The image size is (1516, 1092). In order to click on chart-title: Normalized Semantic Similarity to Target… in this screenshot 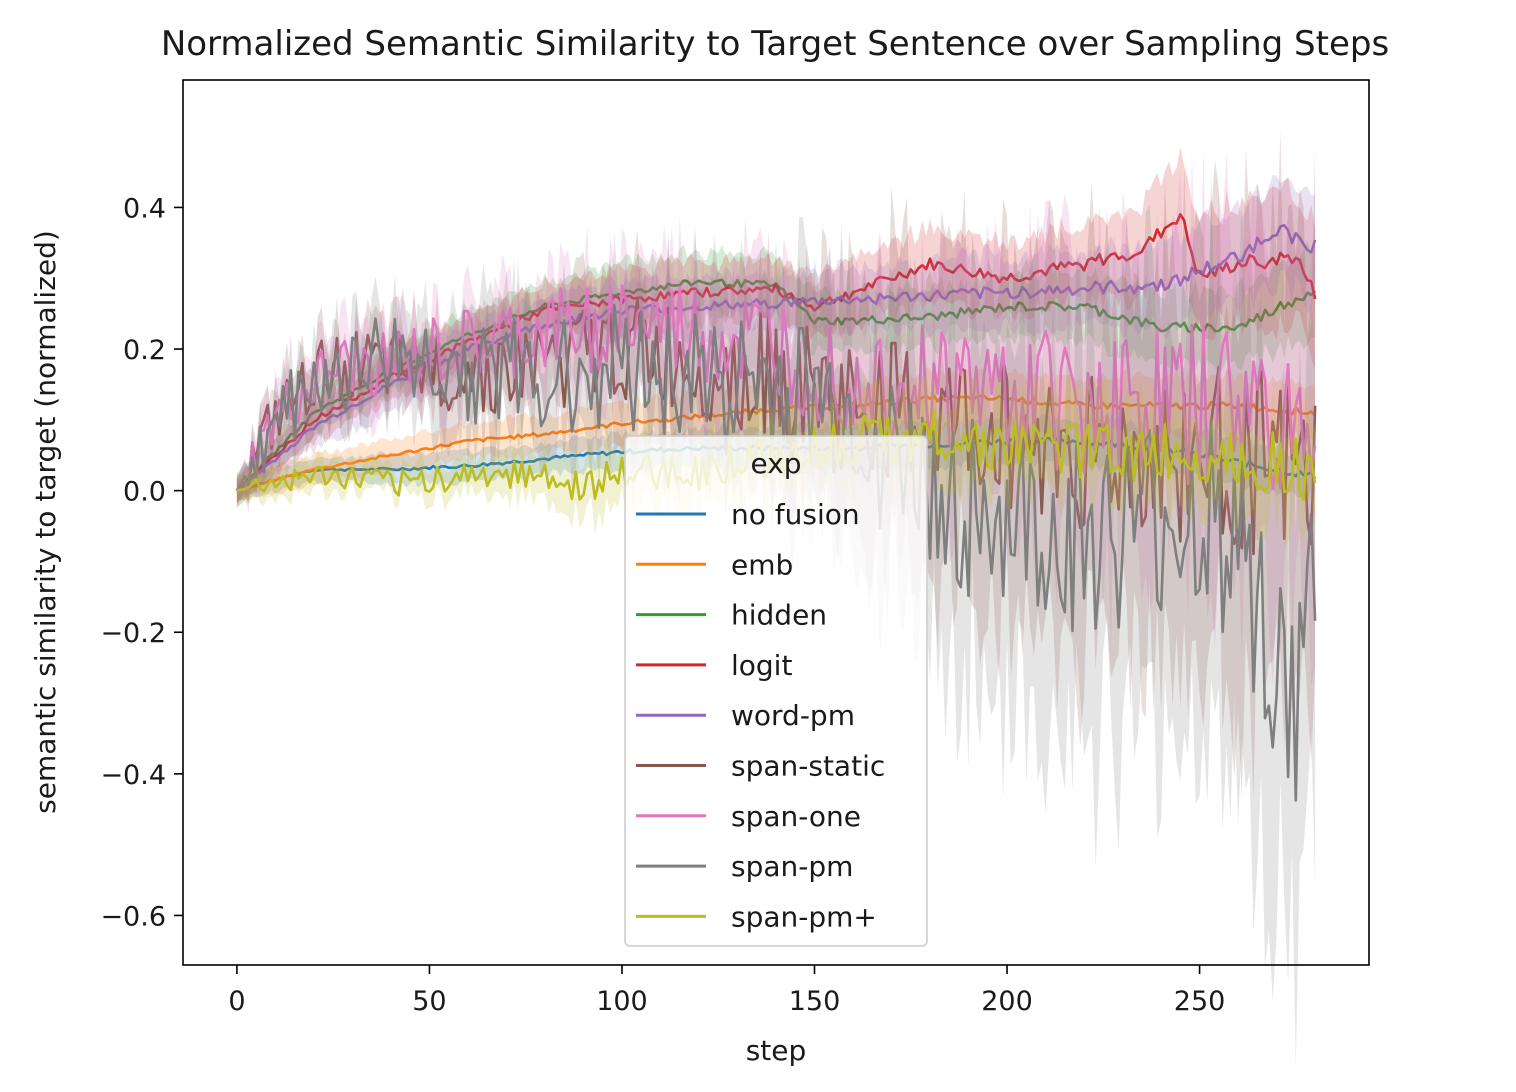, I will do `click(775, 44)`.